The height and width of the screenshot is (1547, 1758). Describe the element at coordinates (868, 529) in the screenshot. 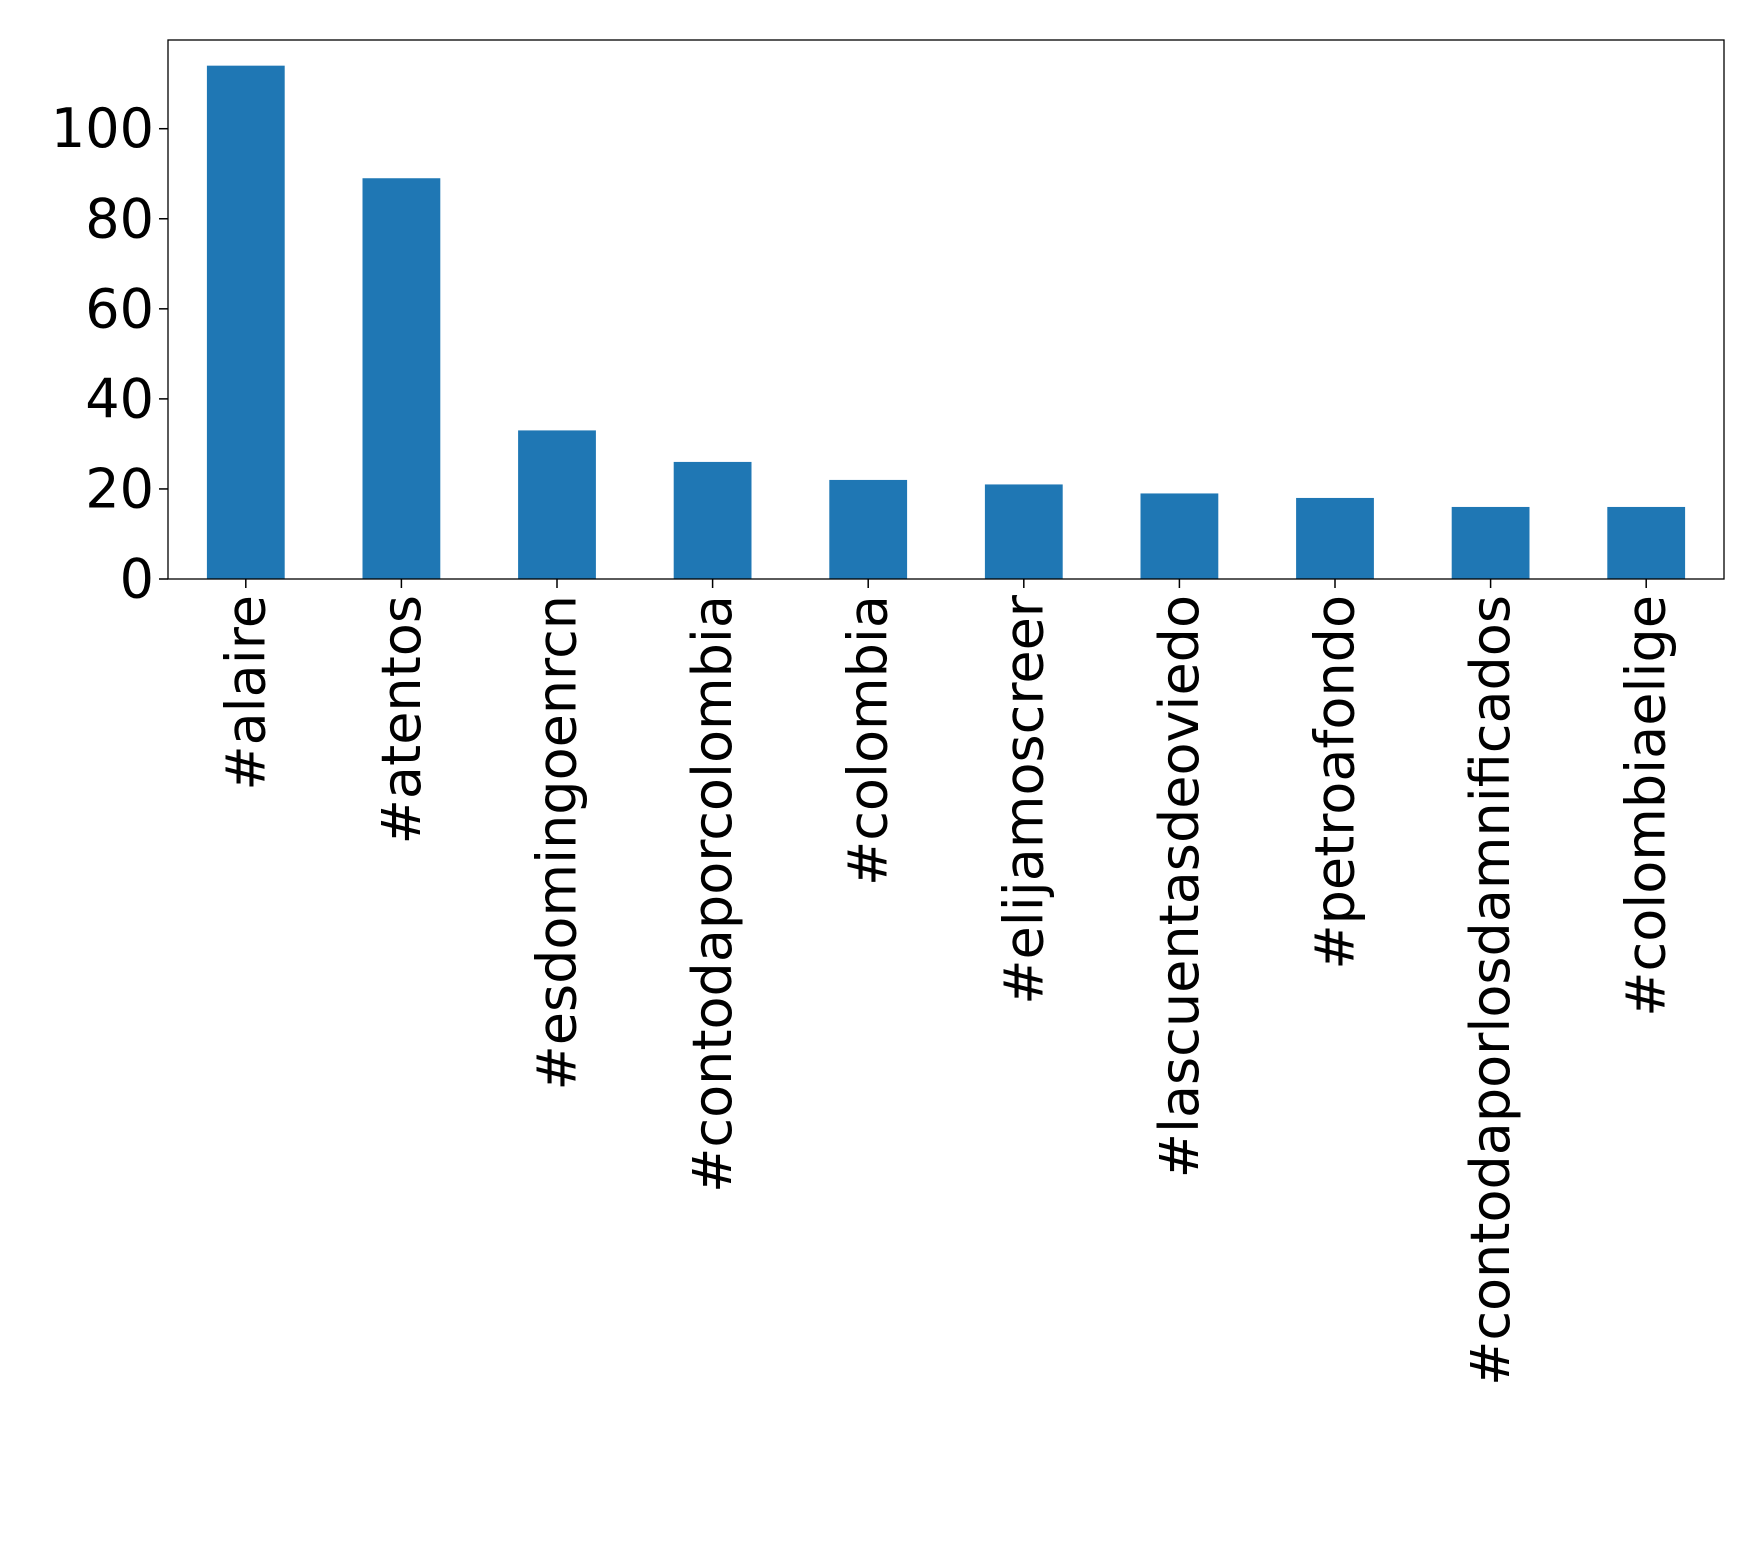

I see `bar-colombia` at that location.